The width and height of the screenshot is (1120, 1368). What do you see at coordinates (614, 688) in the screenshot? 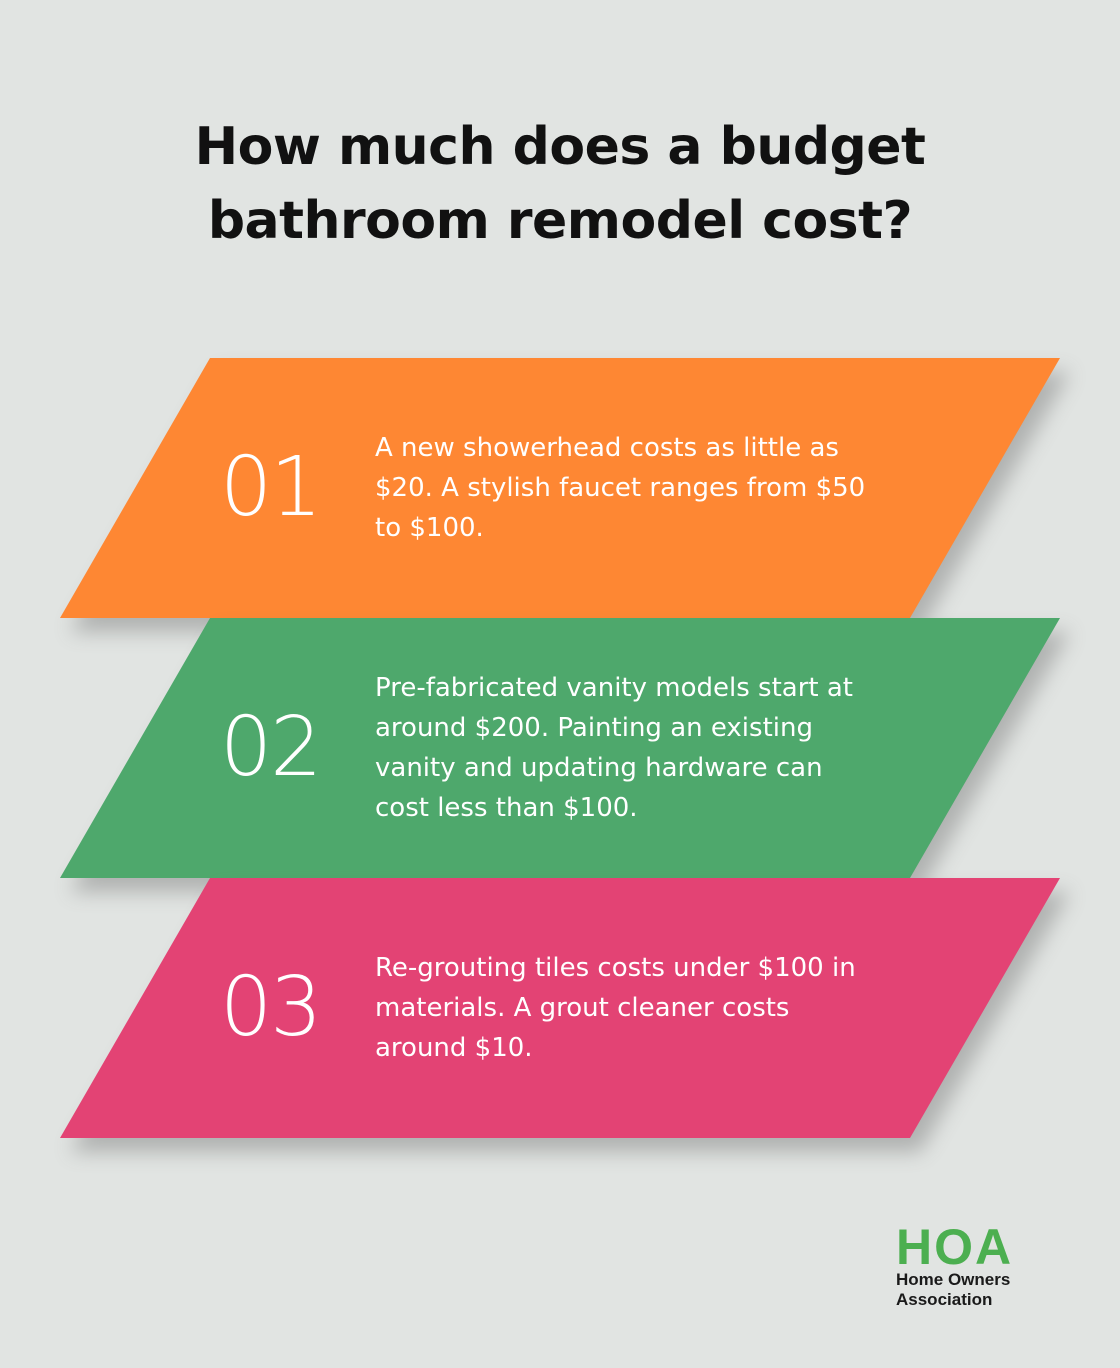
I see `step-description-line: Pre-fabricated vanity models start at` at bounding box center [614, 688].